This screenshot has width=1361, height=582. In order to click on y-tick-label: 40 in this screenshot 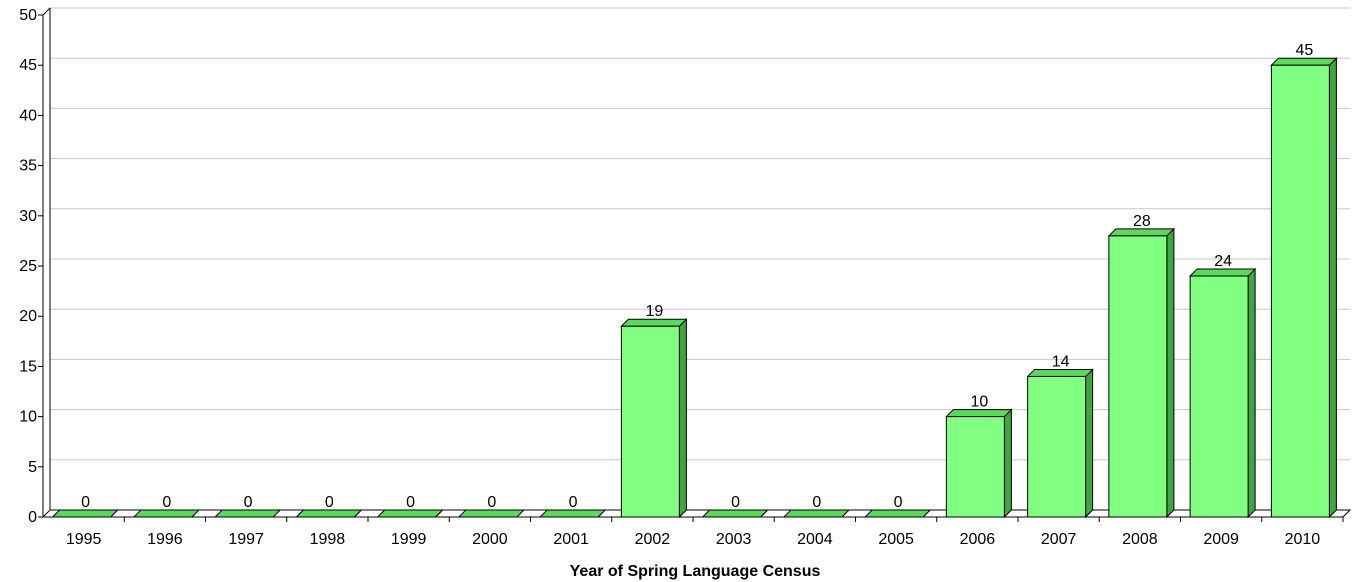, I will do `click(28, 115)`.